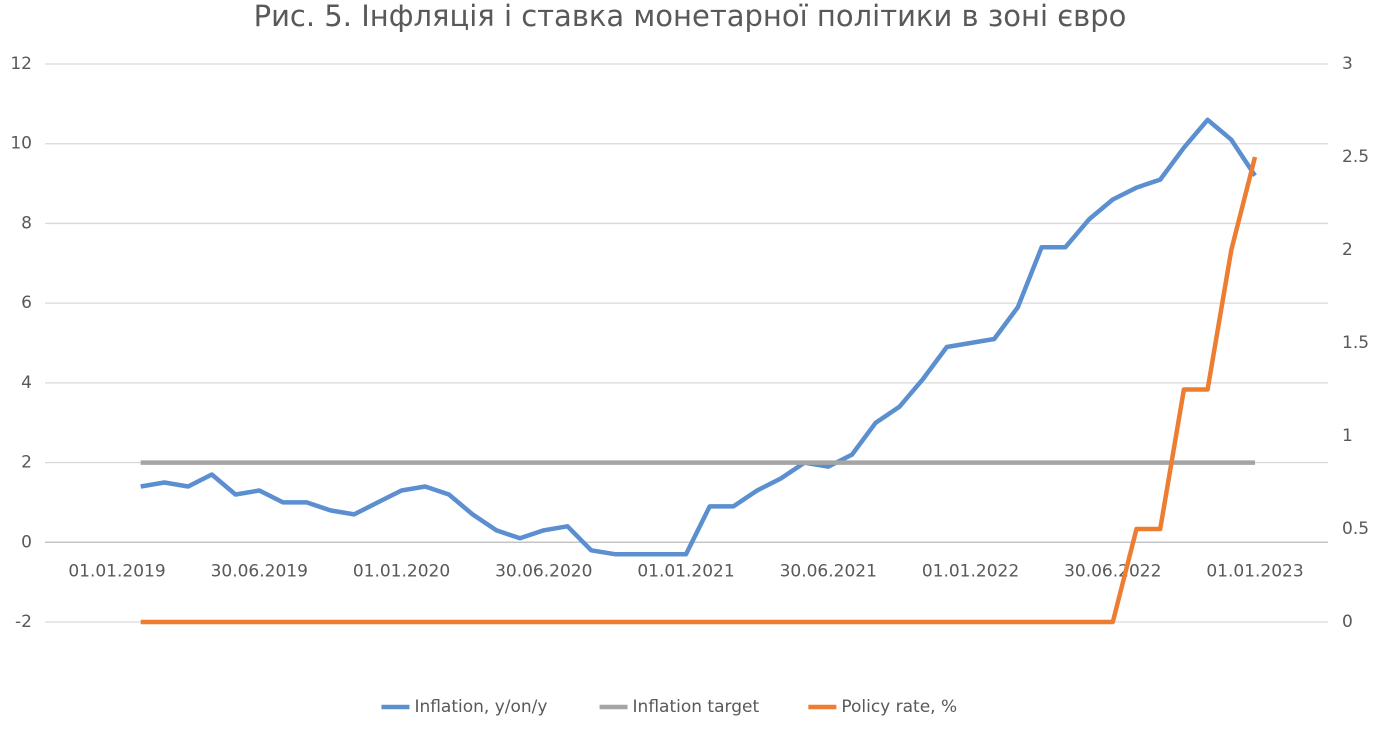 The height and width of the screenshot is (736, 1398). I want to click on y2-tick-label: 2, so click(1347, 250).